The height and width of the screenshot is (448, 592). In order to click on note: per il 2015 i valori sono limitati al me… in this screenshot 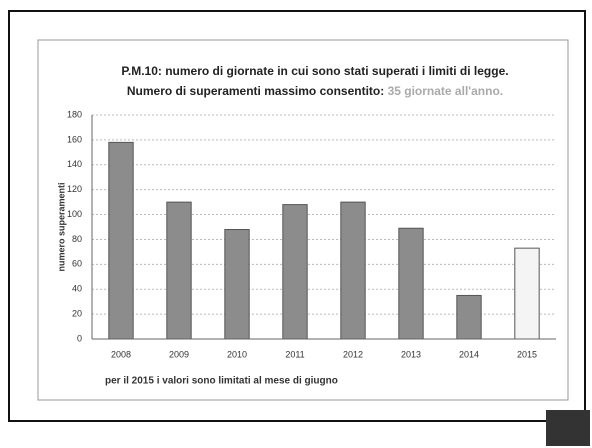, I will do `click(221, 381)`.